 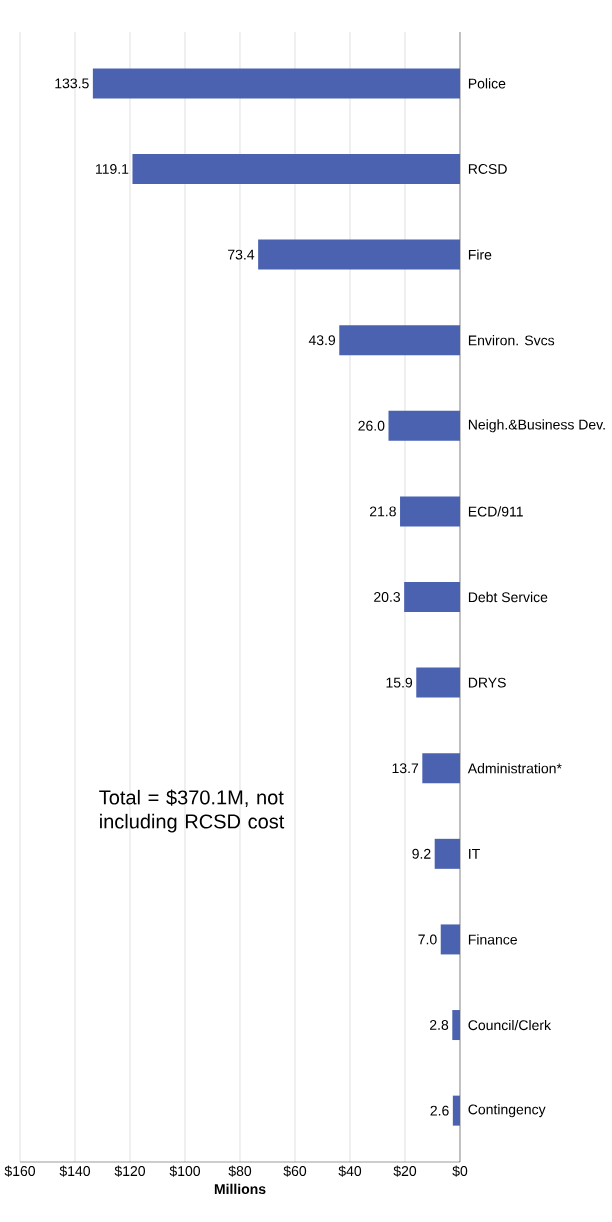 What do you see at coordinates (507, 1111) in the screenshot?
I see `y-tick-label: Contingency` at bounding box center [507, 1111].